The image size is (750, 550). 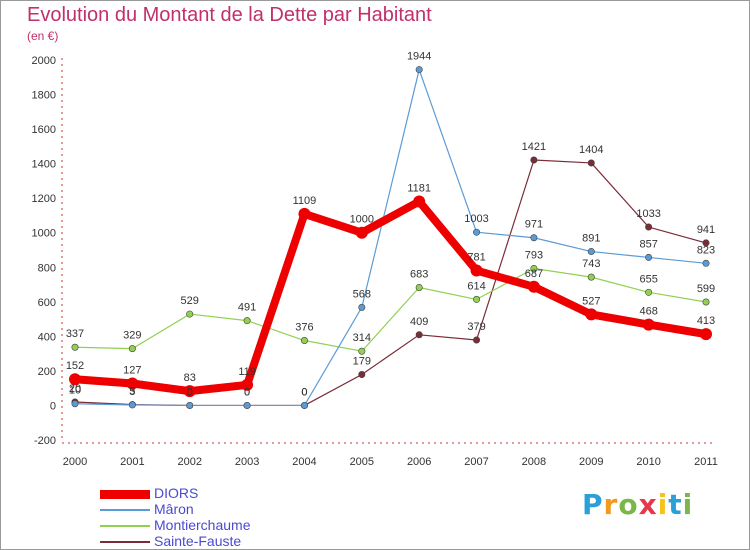 I want to click on y-tick-label: 200, so click(x=47, y=372).